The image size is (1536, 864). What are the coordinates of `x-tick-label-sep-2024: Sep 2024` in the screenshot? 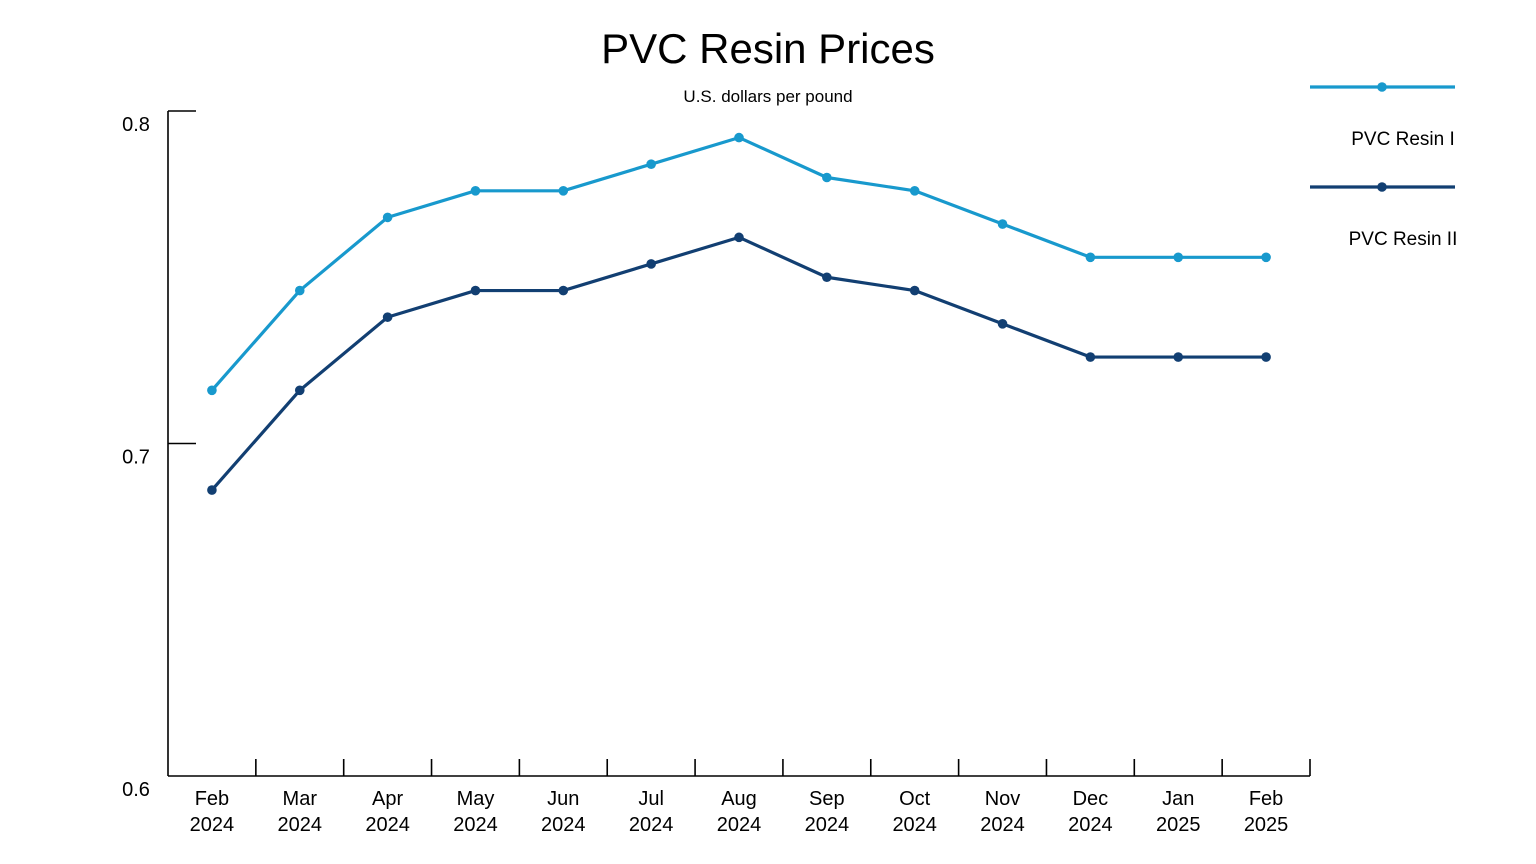 It's located at (827, 812).